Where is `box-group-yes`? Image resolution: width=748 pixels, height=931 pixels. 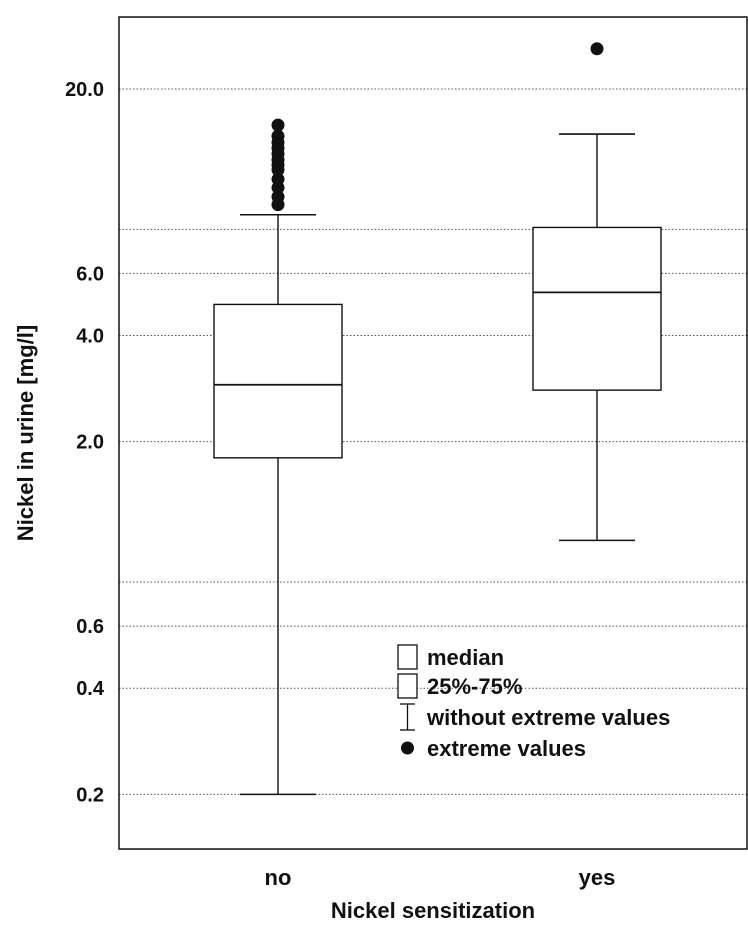
box-group-yes is located at coordinates (597, 292).